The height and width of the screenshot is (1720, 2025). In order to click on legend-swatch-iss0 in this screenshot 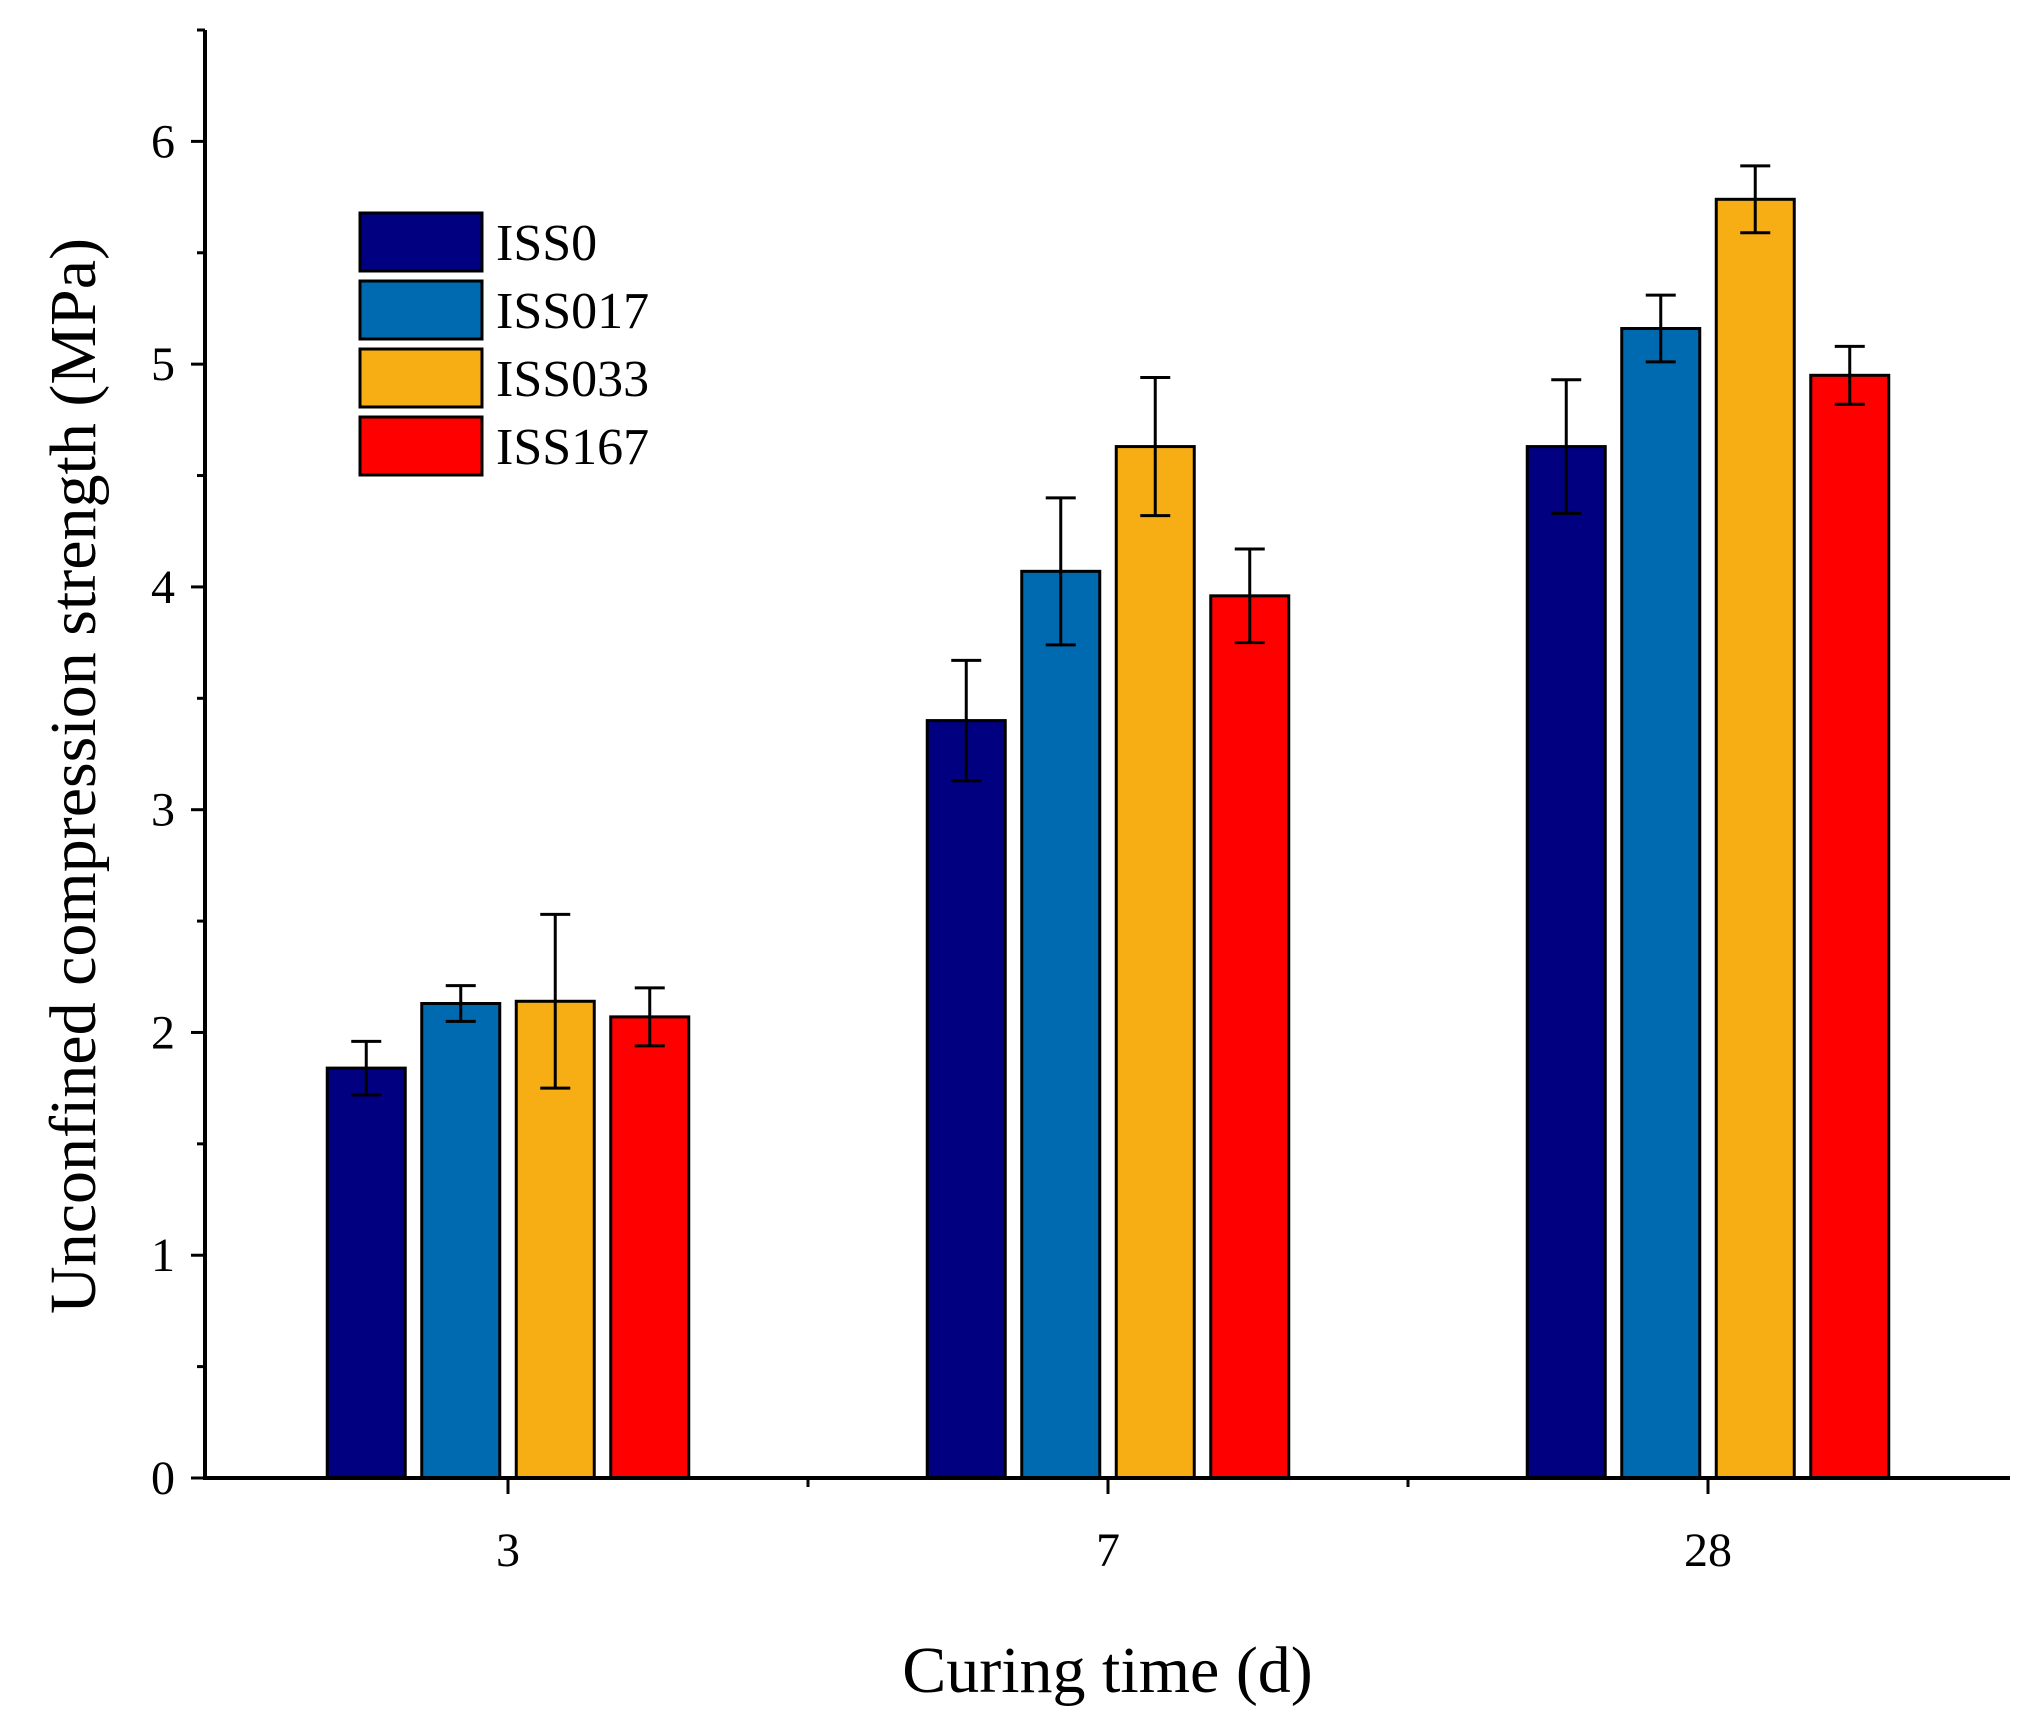, I will do `click(421, 242)`.